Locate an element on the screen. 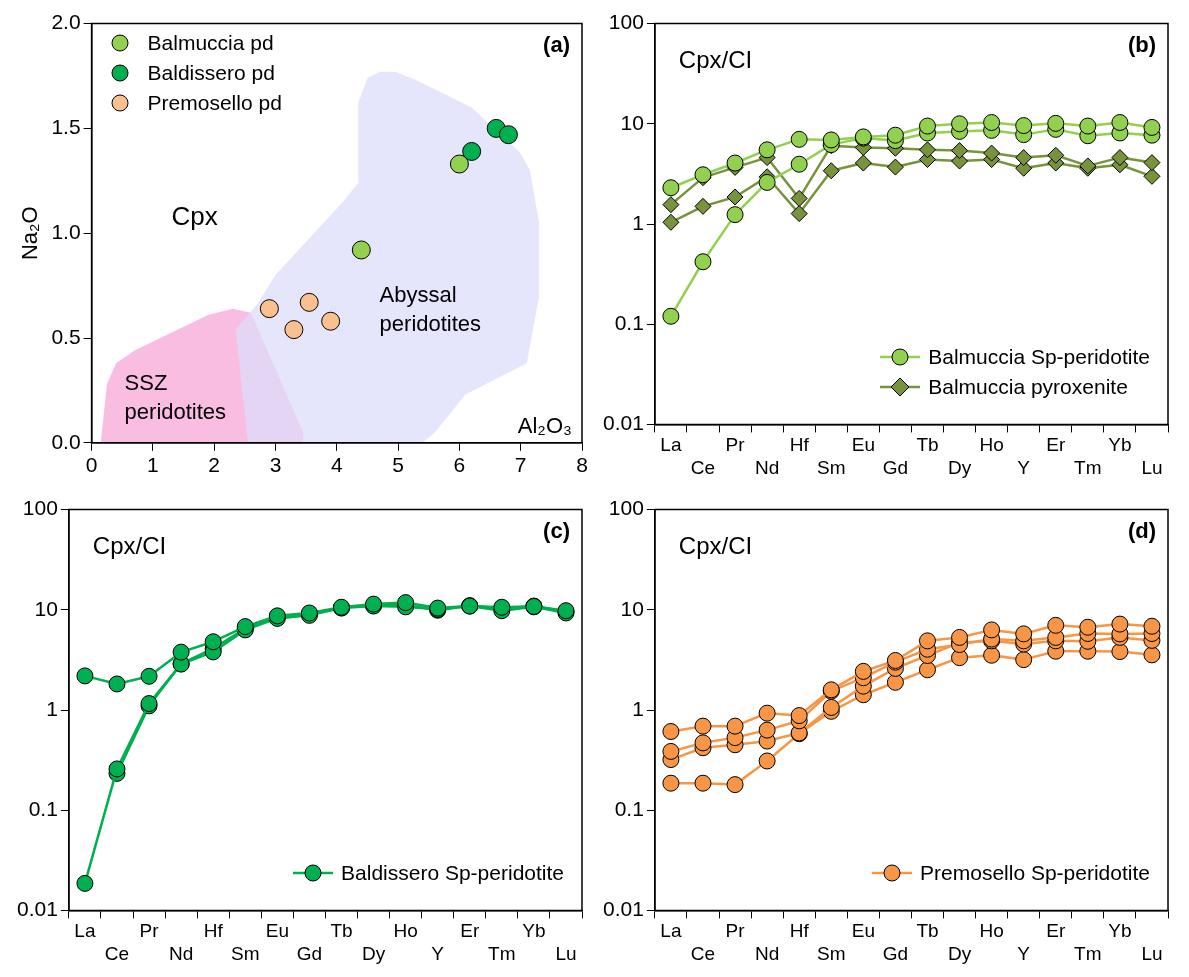 The width and height of the screenshot is (1189, 977). legend-label: Baldissero pd is located at coordinates (211, 72).